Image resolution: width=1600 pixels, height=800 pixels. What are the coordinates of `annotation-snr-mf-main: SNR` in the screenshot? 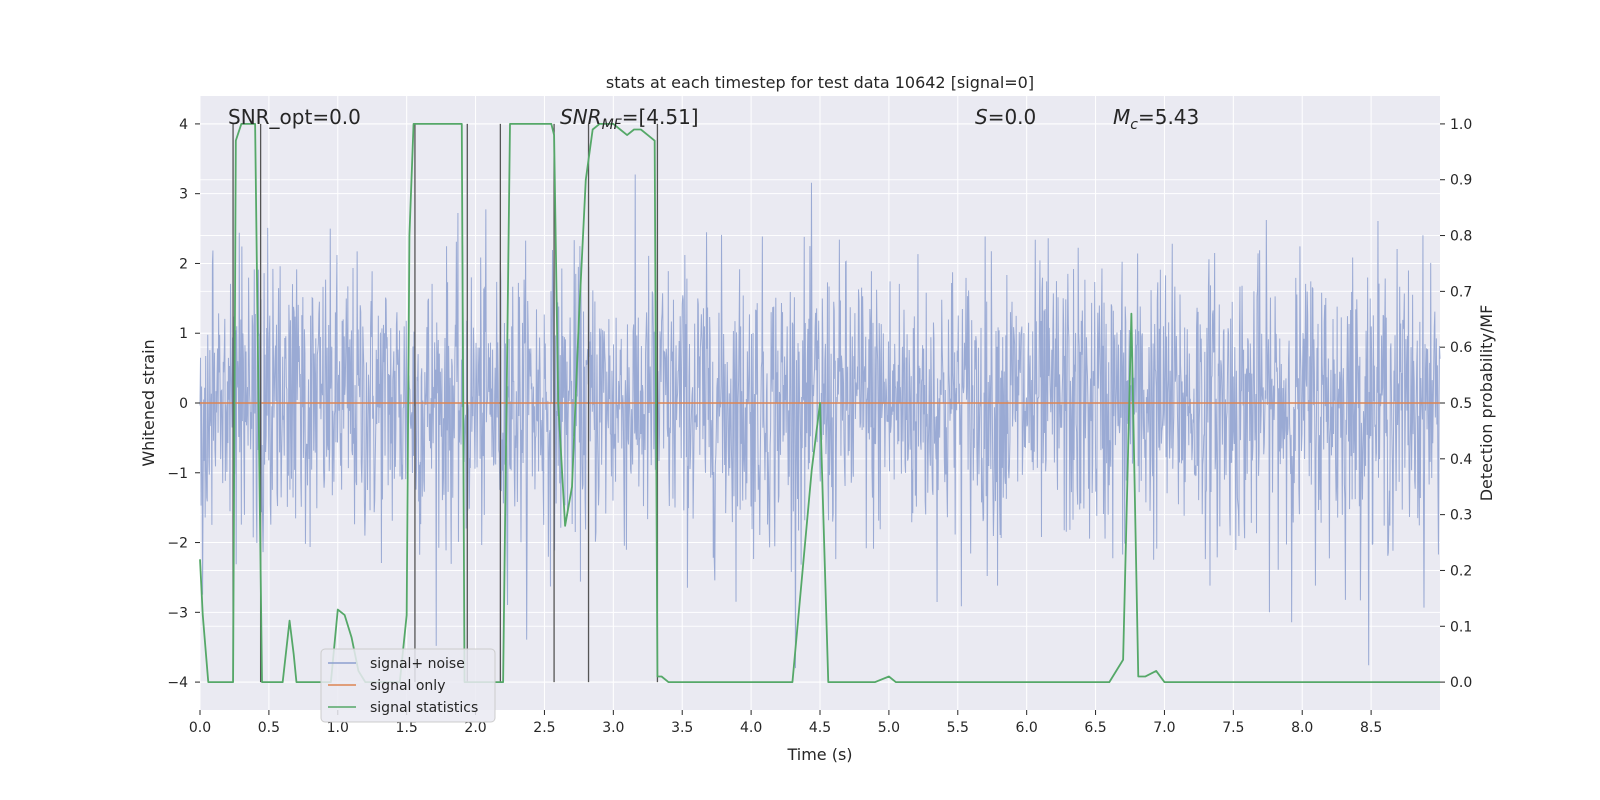 It's located at (581, 117).